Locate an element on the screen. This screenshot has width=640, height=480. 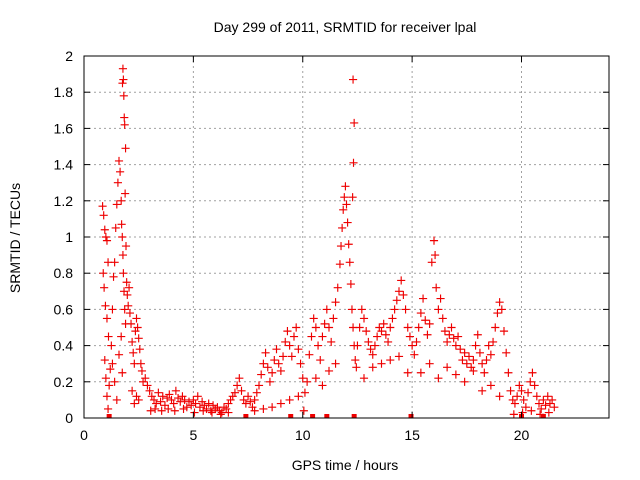
y-tick-label: 1.2 is located at coordinates (64, 201).